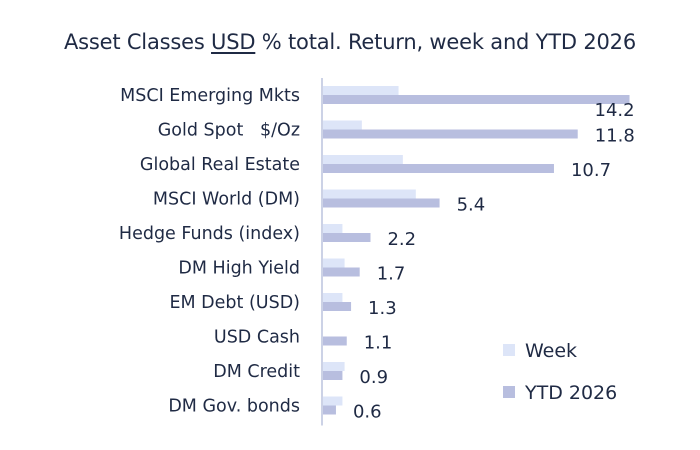 This screenshot has width=700, height=450. What do you see at coordinates (229, 131) in the screenshot?
I see `category-label: Gold Spot $/Oz` at bounding box center [229, 131].